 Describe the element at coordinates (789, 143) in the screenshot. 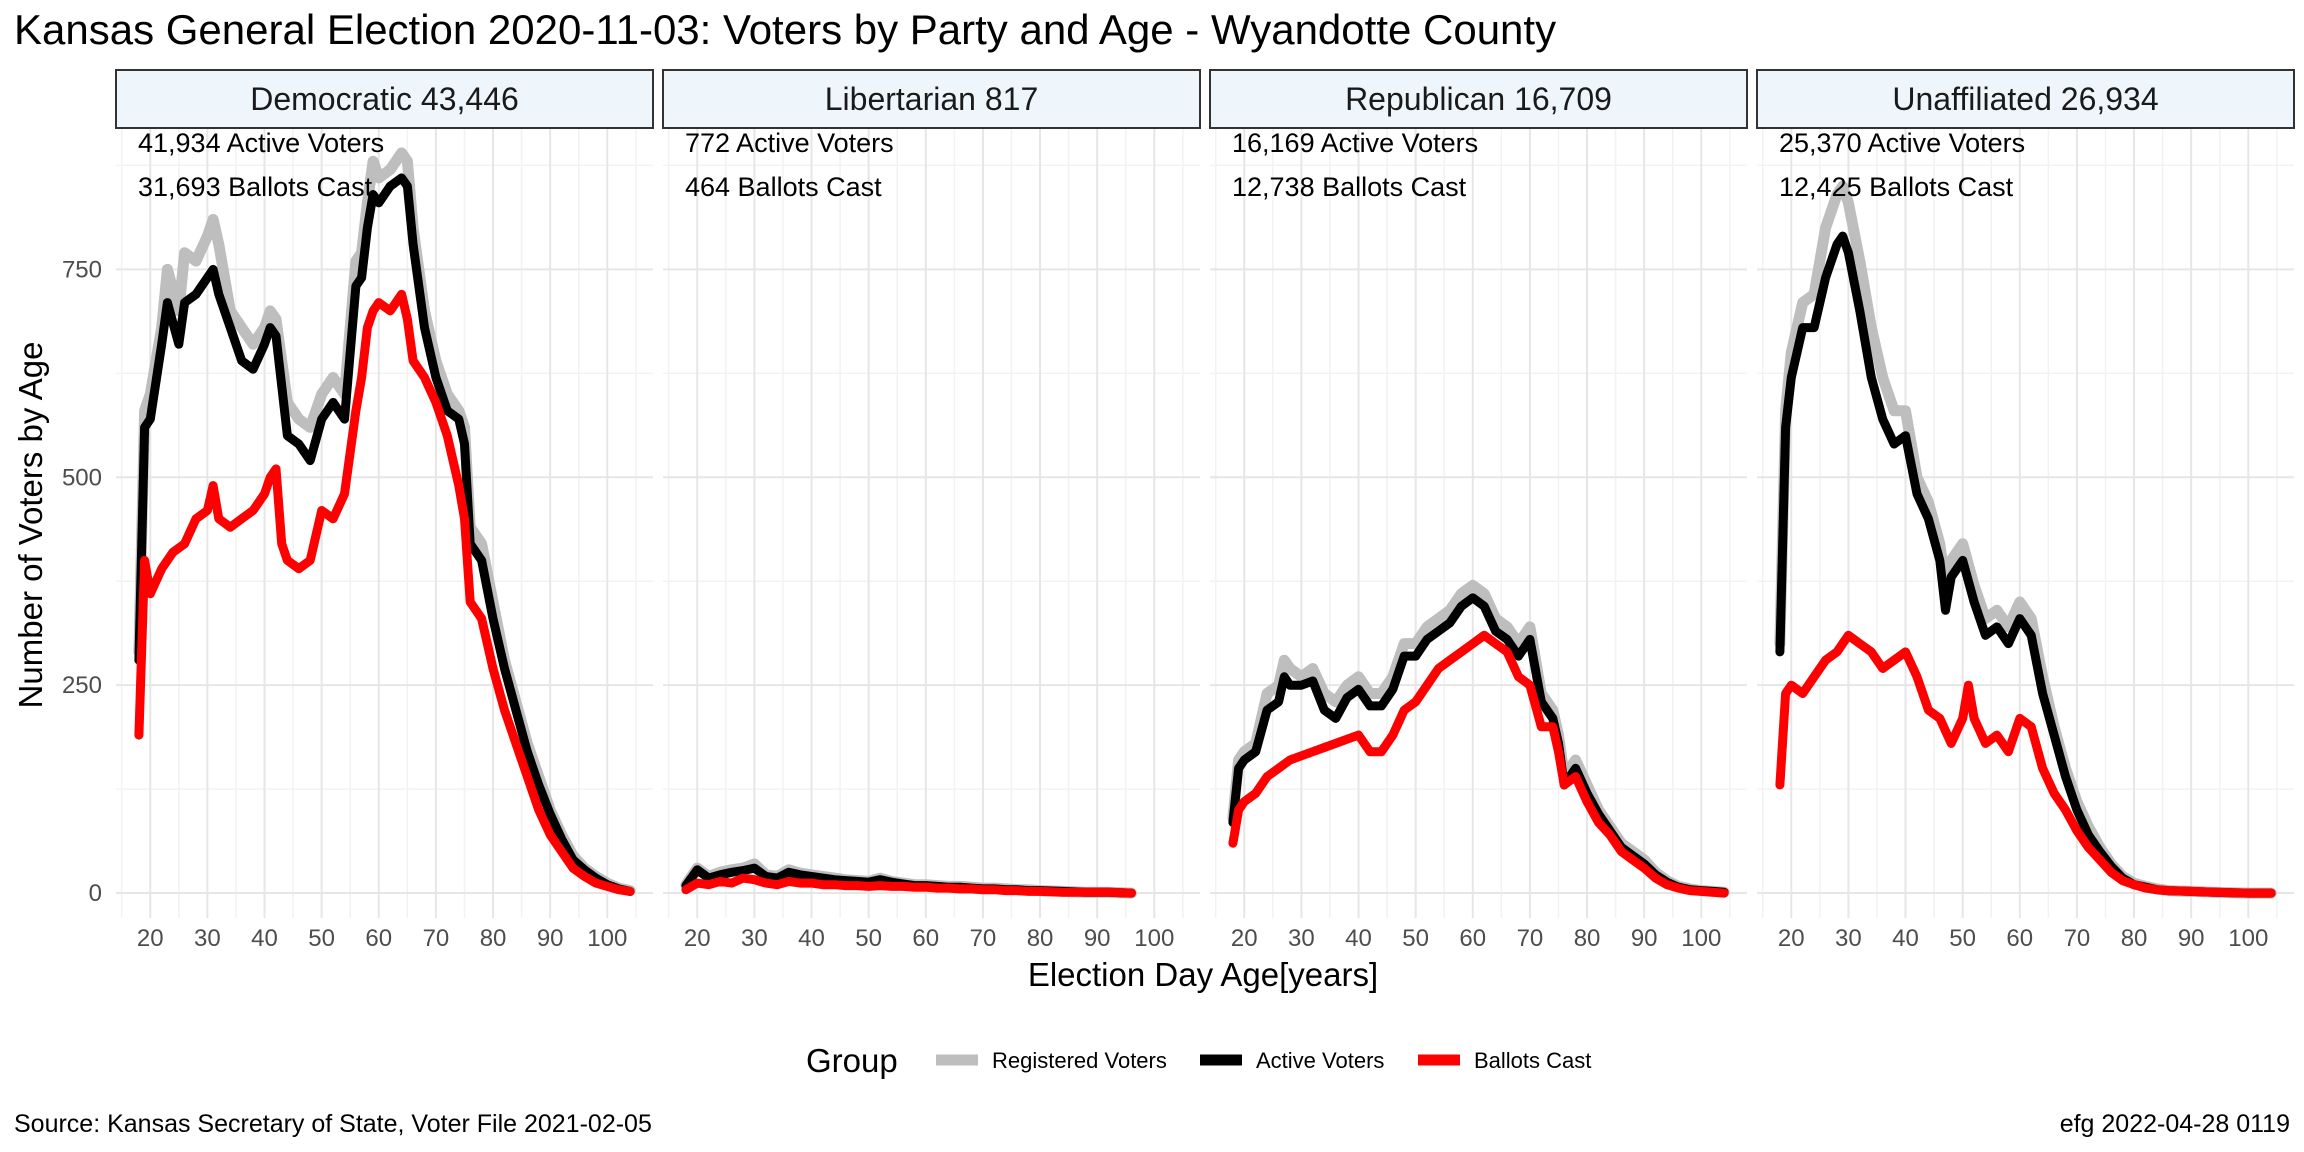

I see `panel-annotation: 772 Active Voters` at that location.